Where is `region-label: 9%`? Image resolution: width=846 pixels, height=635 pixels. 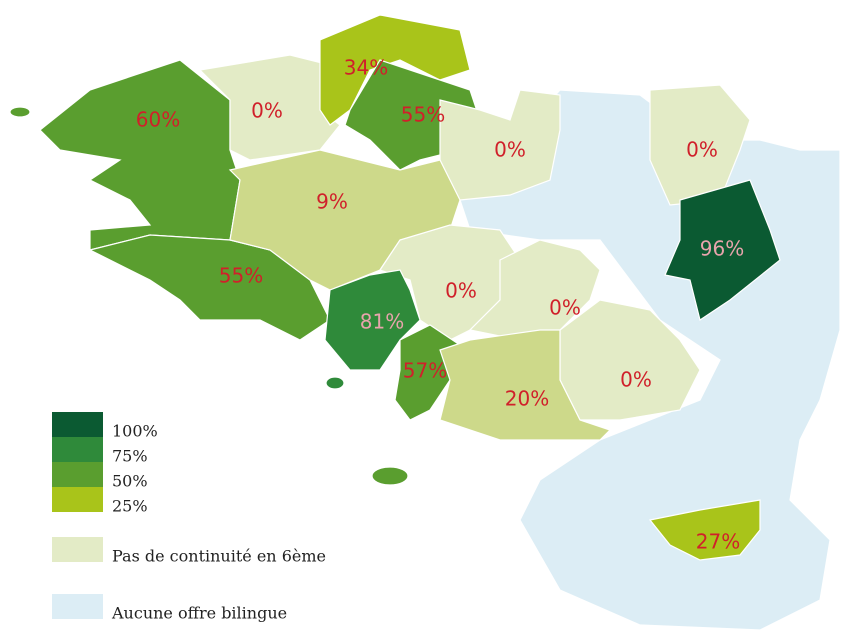
region-label: 9% is located at coordinates (332, 202).